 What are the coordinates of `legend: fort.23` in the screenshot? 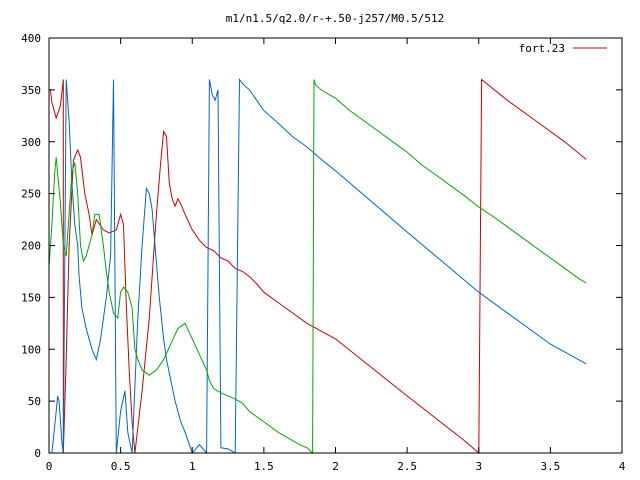 It's located at (563, 48).